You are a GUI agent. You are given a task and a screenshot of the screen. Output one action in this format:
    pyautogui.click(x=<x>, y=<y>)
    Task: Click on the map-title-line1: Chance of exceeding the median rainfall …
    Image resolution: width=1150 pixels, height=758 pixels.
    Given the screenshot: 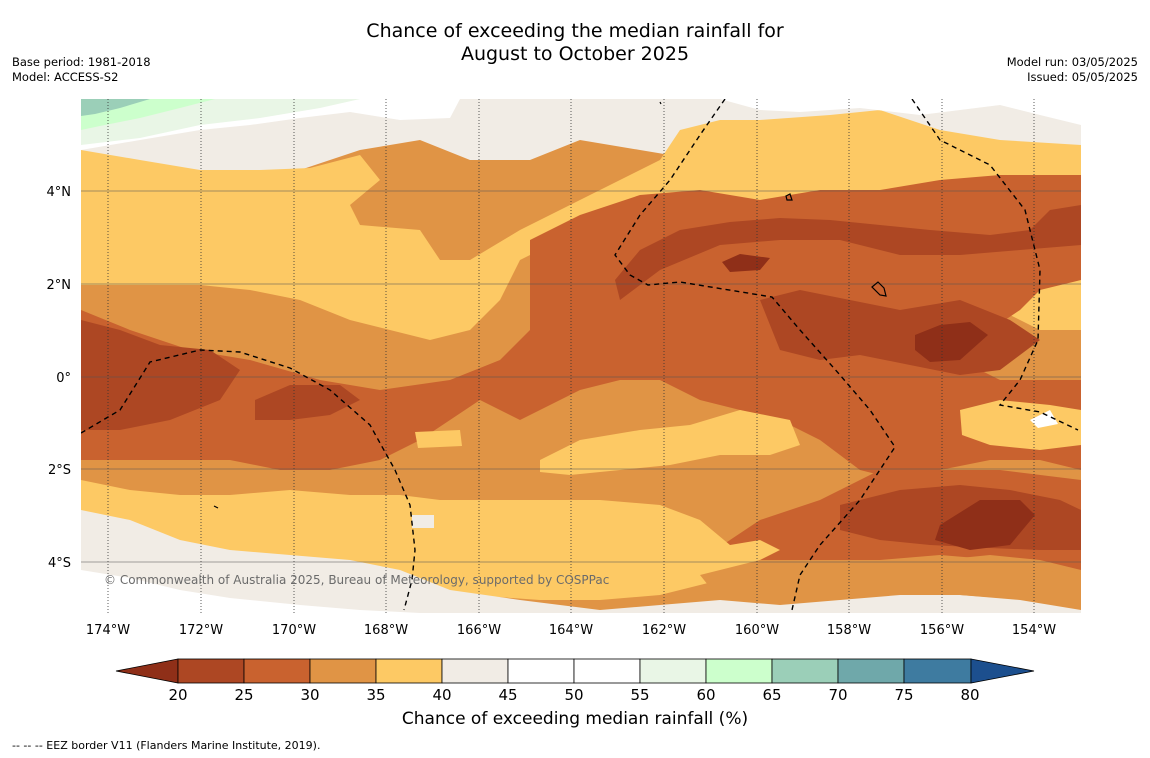 What is the action you would take?
    pyautogui.click(x=575, y=31)
    